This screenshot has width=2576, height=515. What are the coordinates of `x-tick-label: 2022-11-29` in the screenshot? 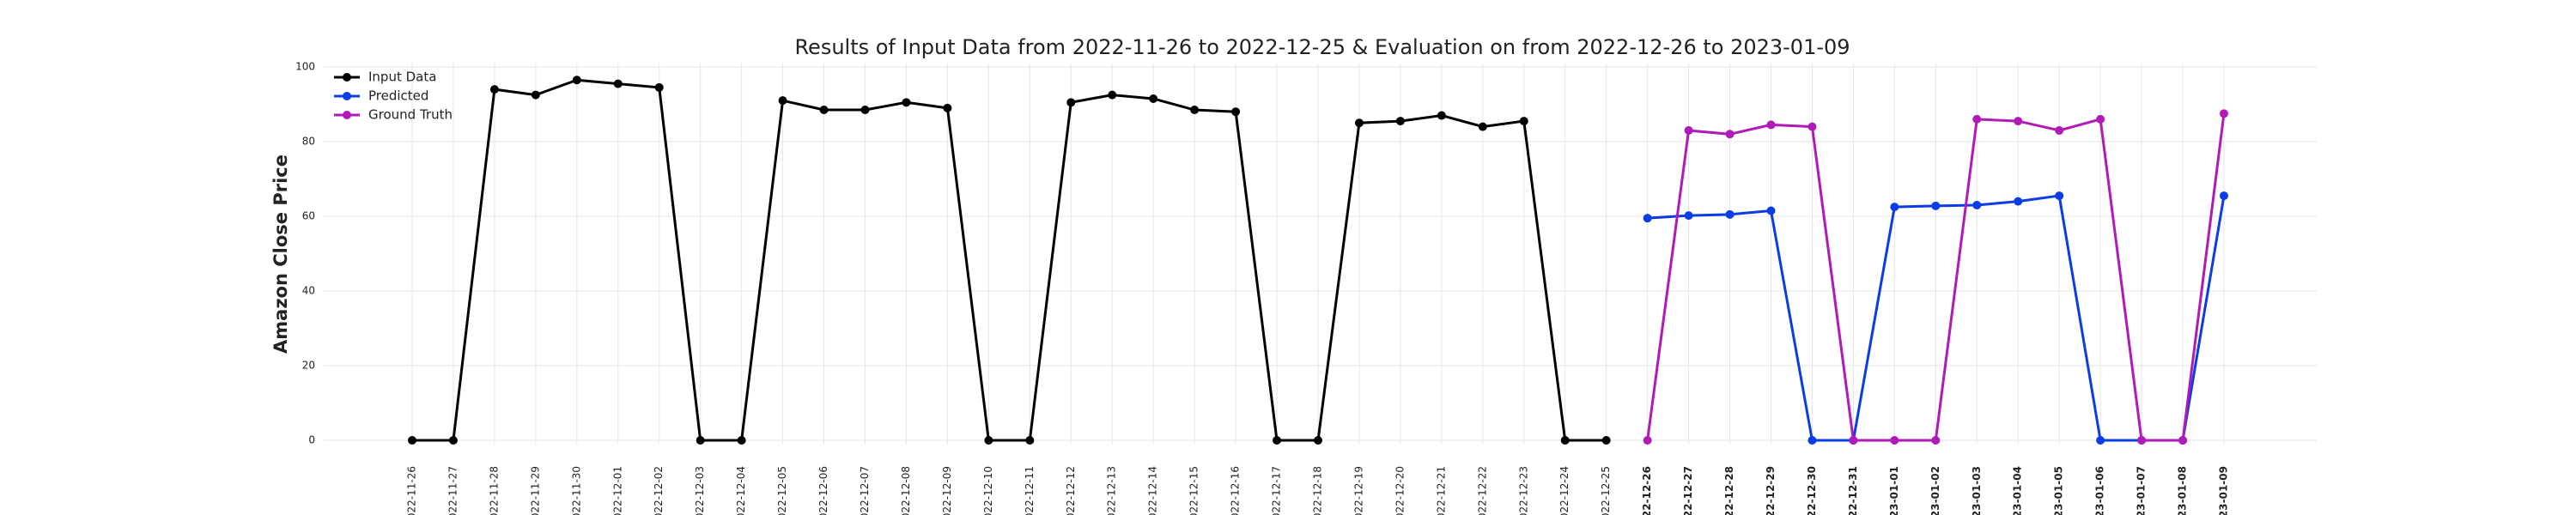 It's located at (535, 490).